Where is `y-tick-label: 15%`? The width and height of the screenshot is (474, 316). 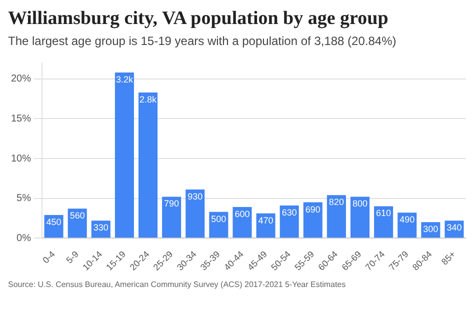
y-tick-label: 15% is located at coordinates (21, 118).